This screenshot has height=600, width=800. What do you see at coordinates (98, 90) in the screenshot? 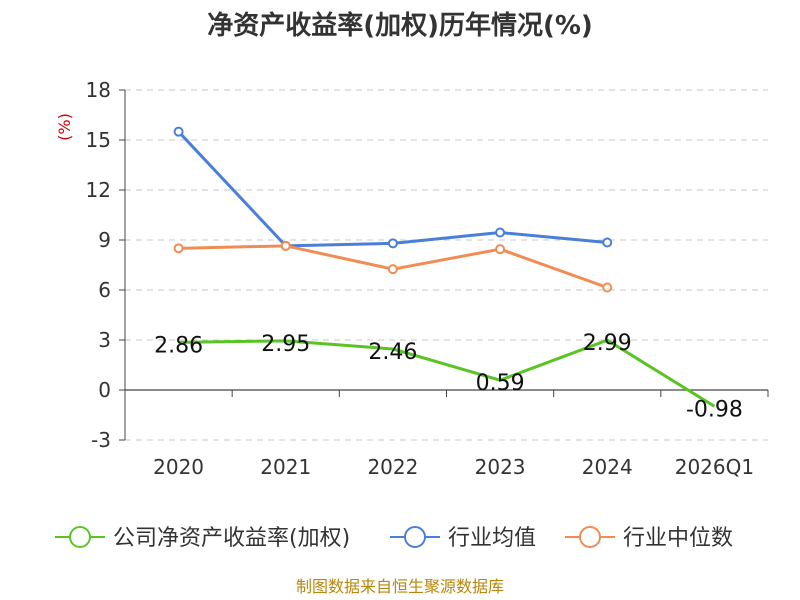
I see `y-tick-label: 18` at bounding box center [98, 90].